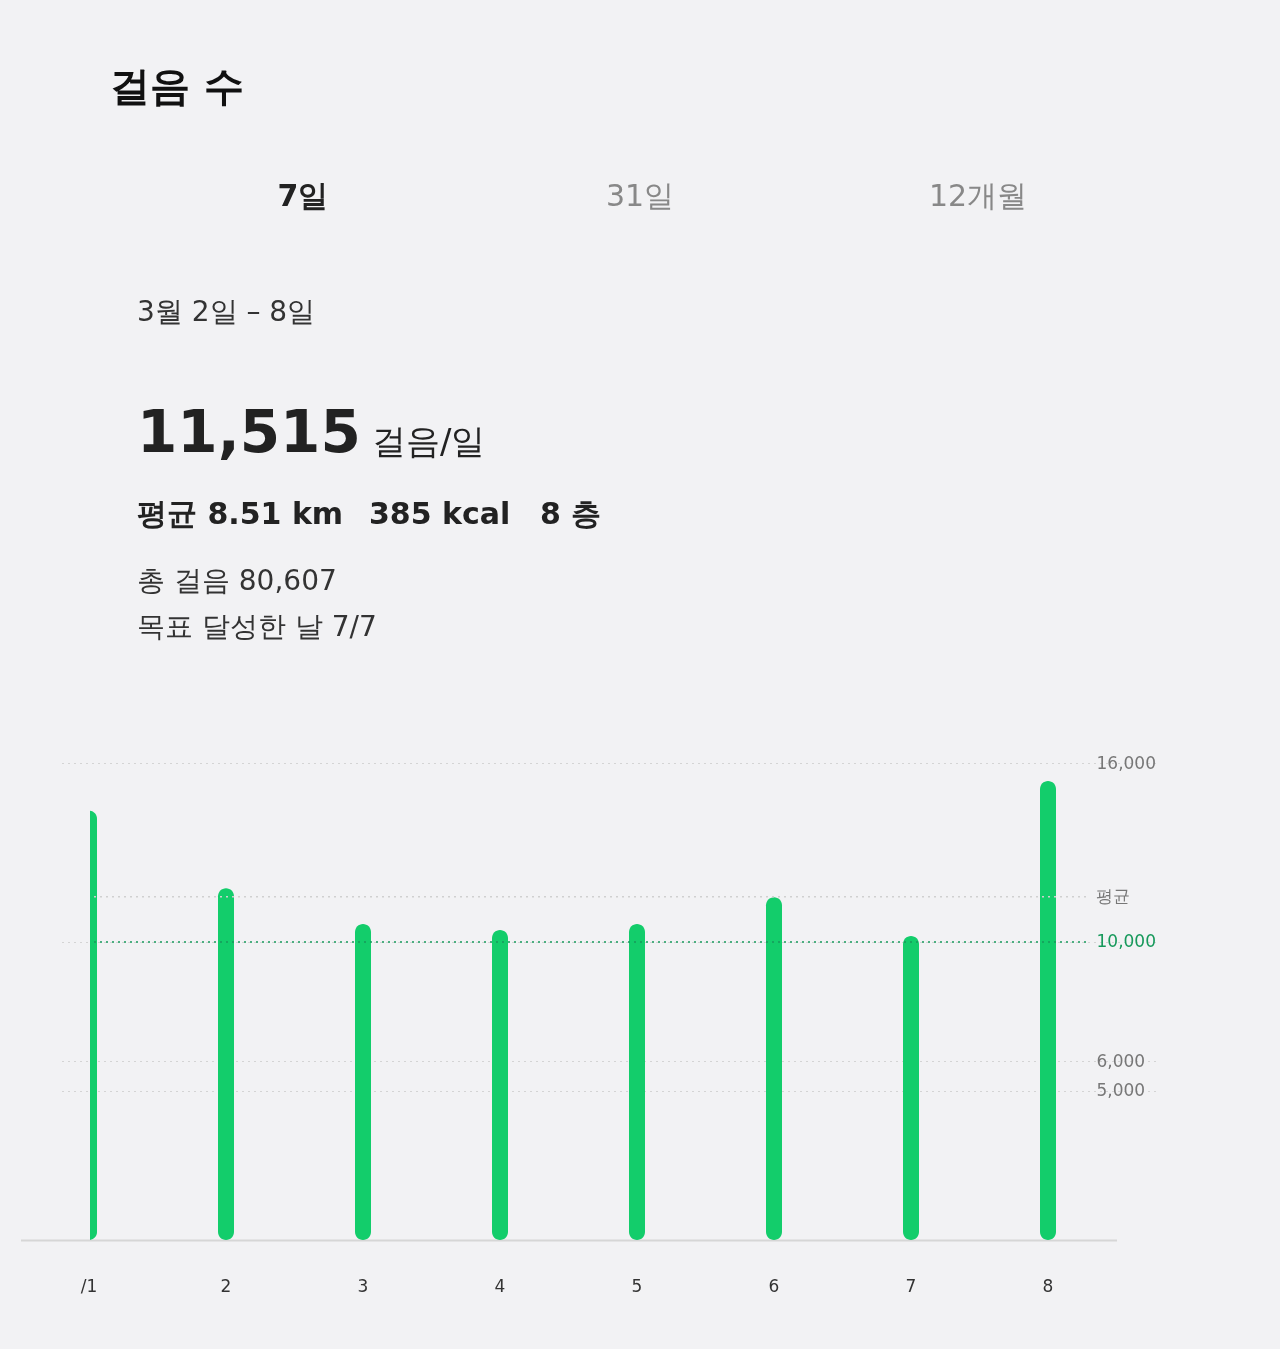 Image resolution: width=1280 pixels, height=1349 pixels. What do you see at coordinates (1048, 1285) in the screenshot?
I see `x-tick-label: 8` at bounding box center [1048, 1285].